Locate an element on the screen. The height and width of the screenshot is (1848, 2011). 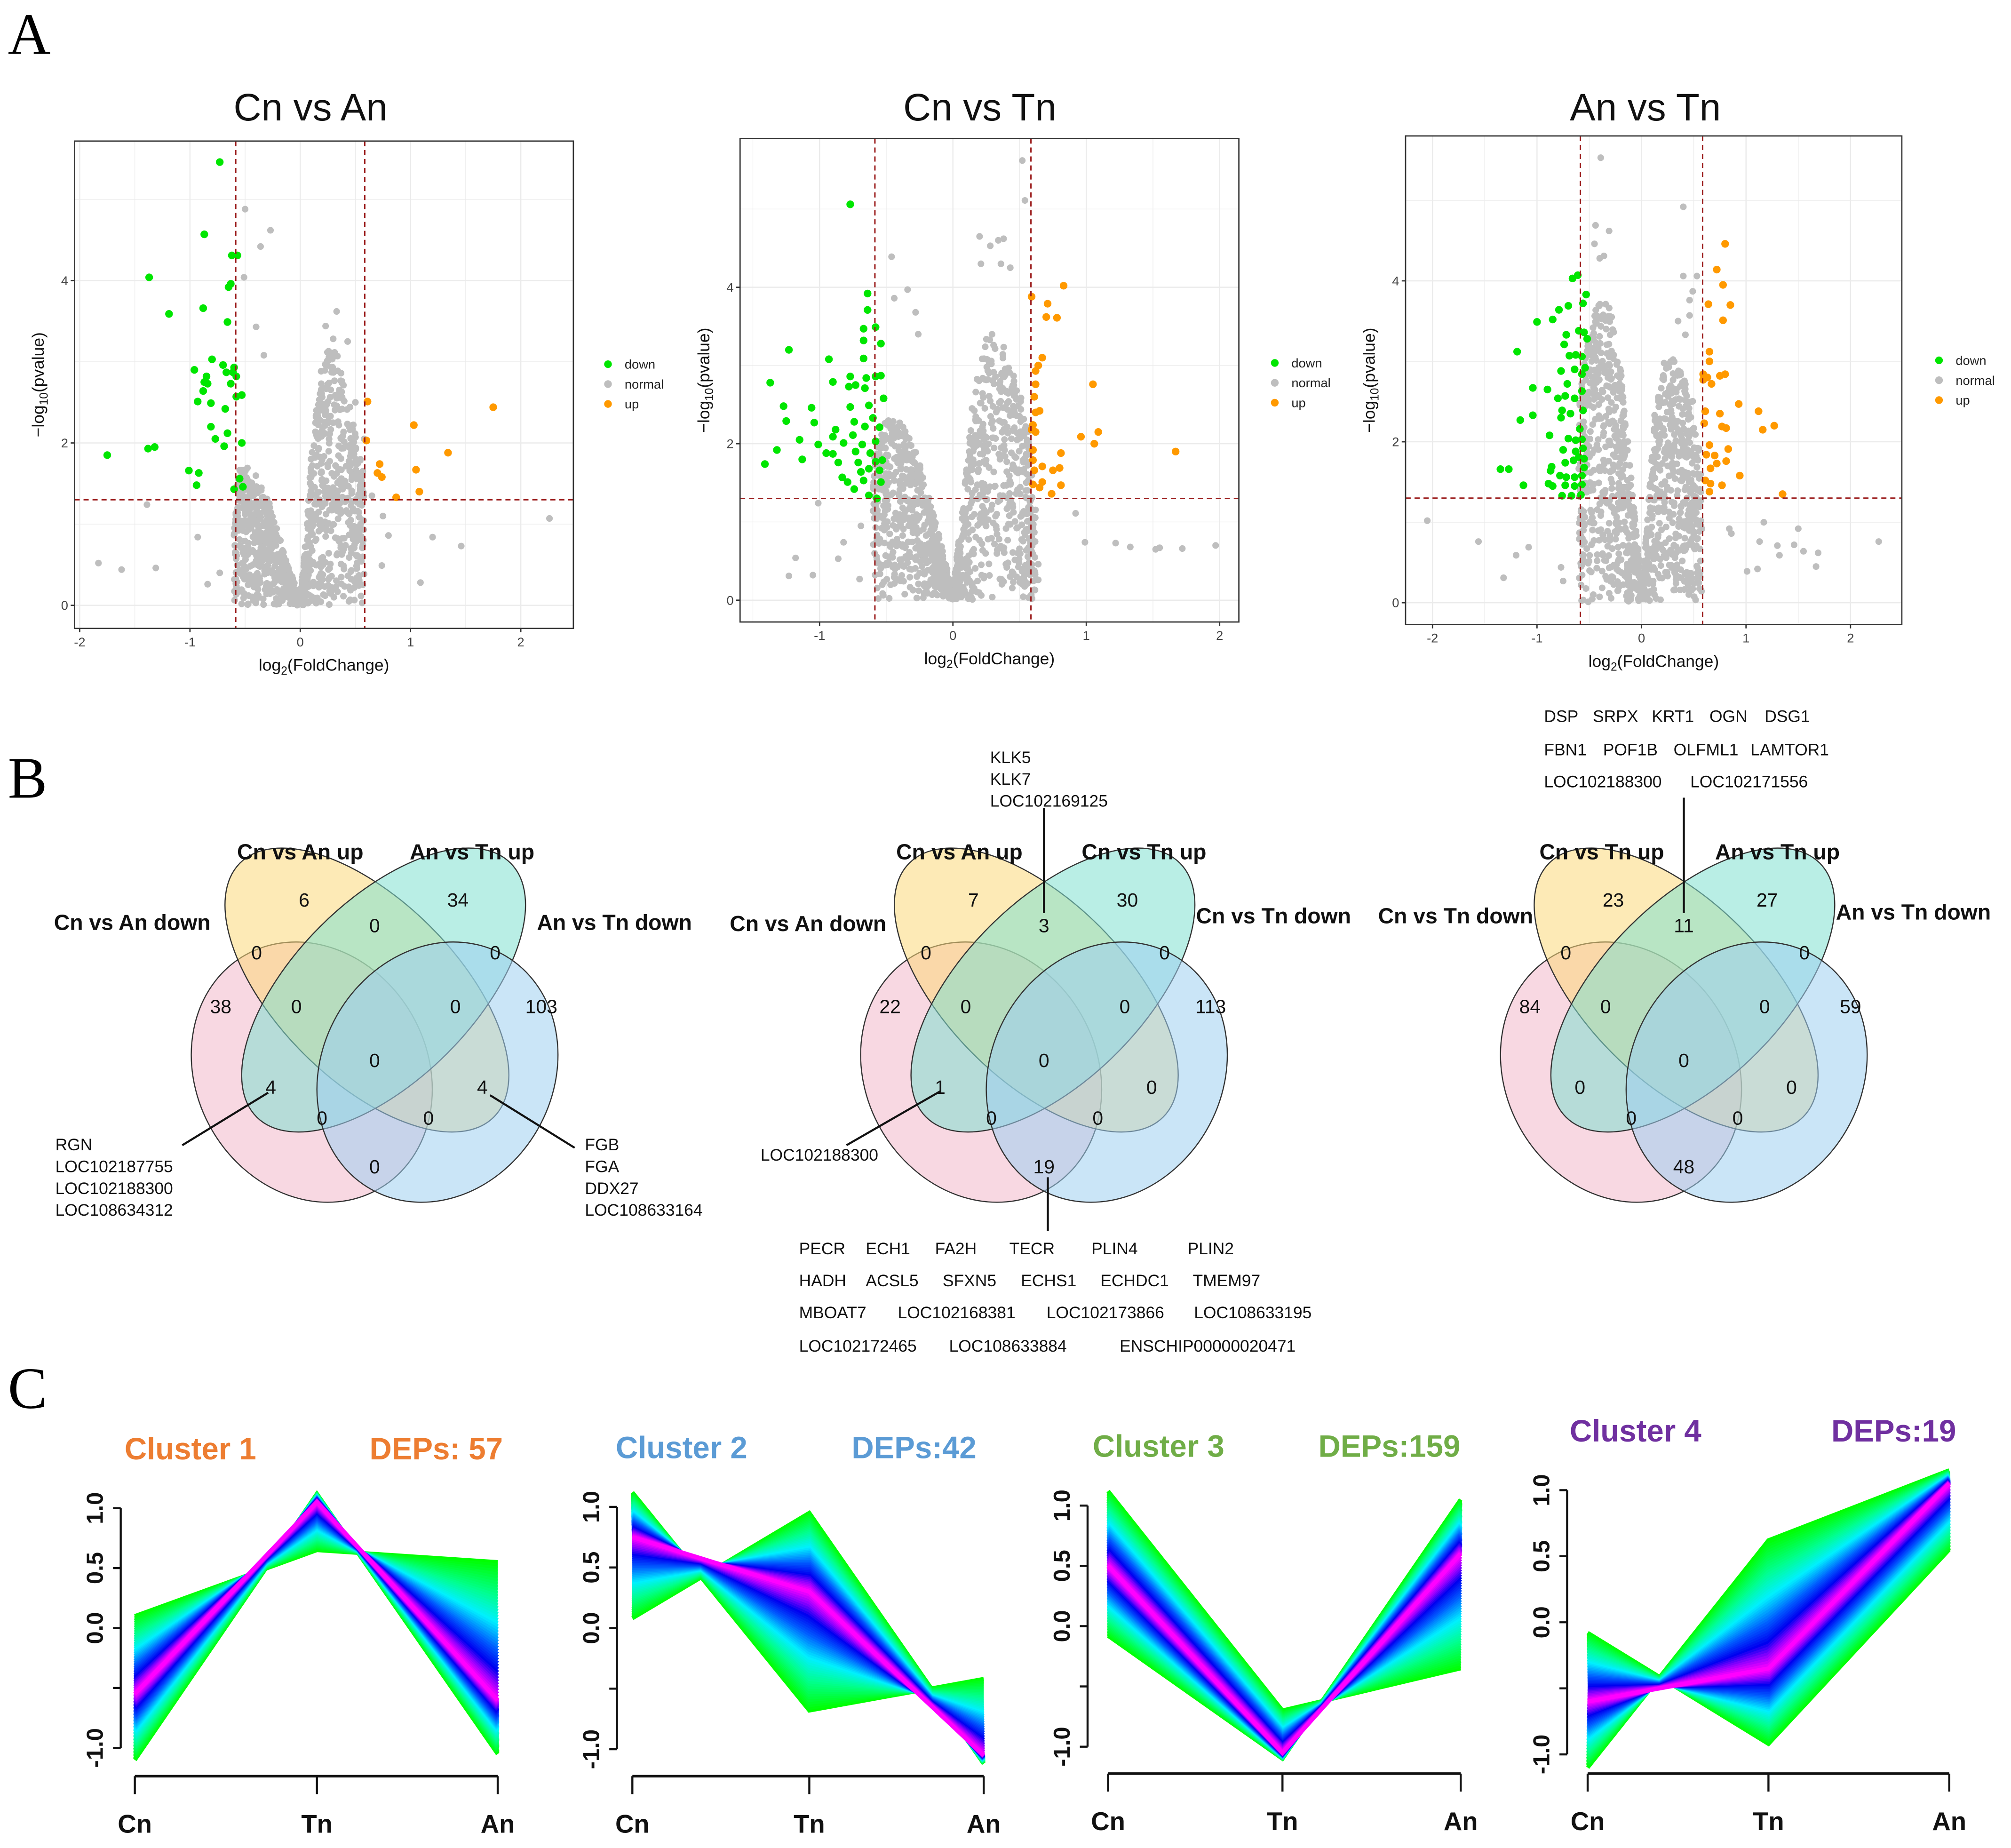
venn-region-count: 84 is located at coordinates (1530, 1007).